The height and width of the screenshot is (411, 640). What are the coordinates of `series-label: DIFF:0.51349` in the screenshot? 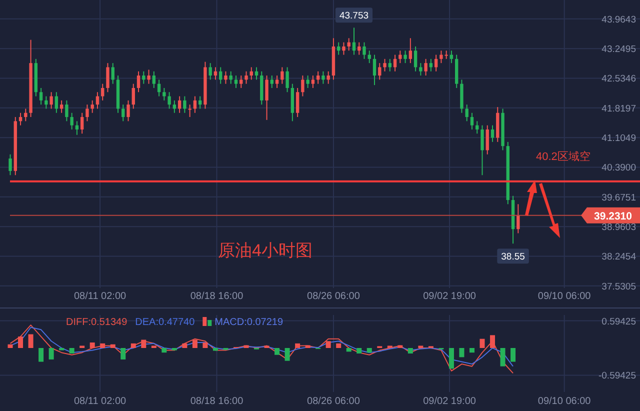 It's located at (97, 322).